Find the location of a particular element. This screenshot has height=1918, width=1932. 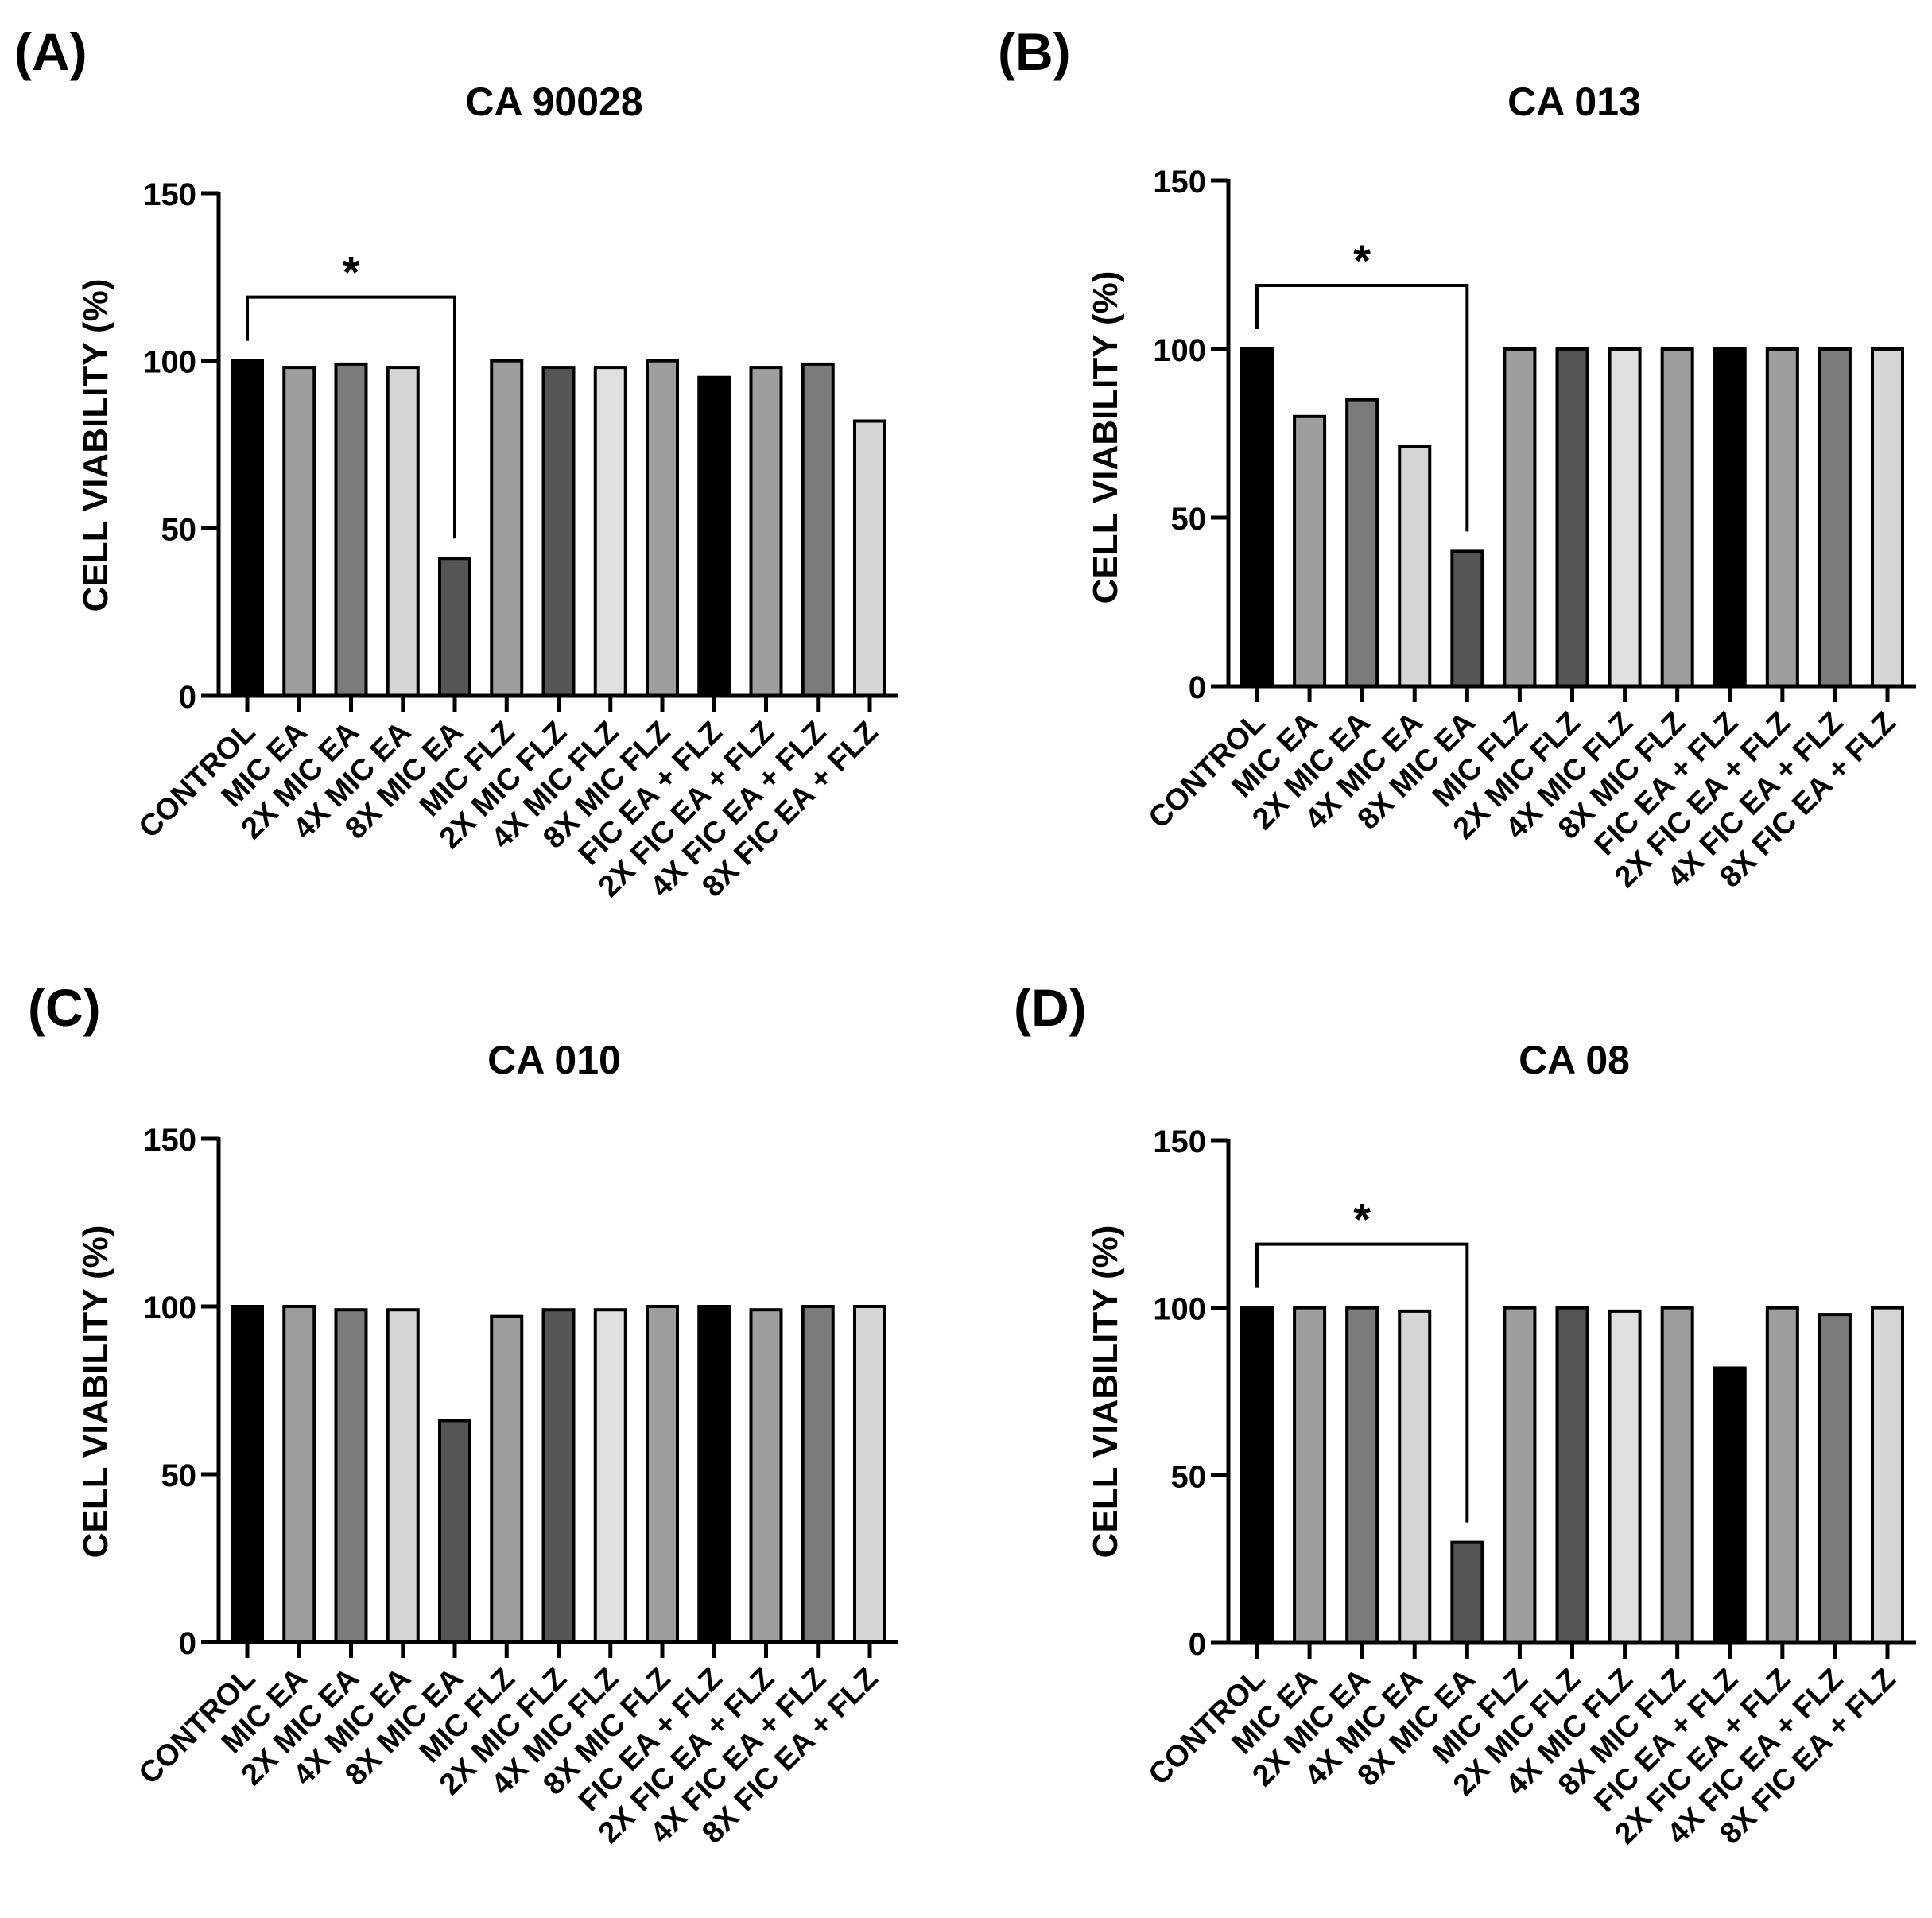

chart-title: CA 08 is located at coordinates (1575, 1060).